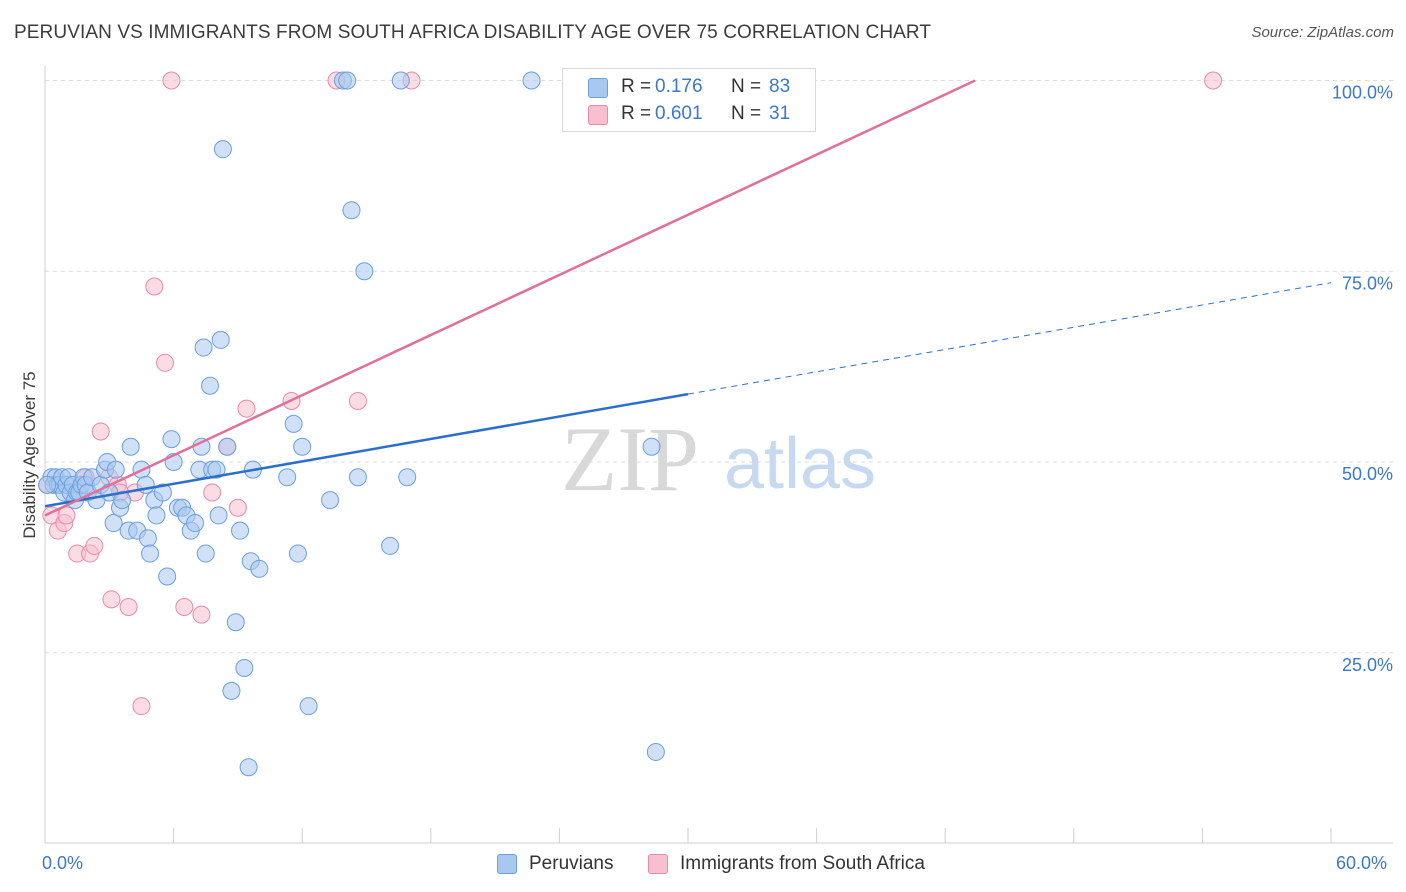 The image size is (1406, 892). Describe the element at coordinates (1362, 93) in the screenshot. I see `y-tick-label: 100.0%` at that location.